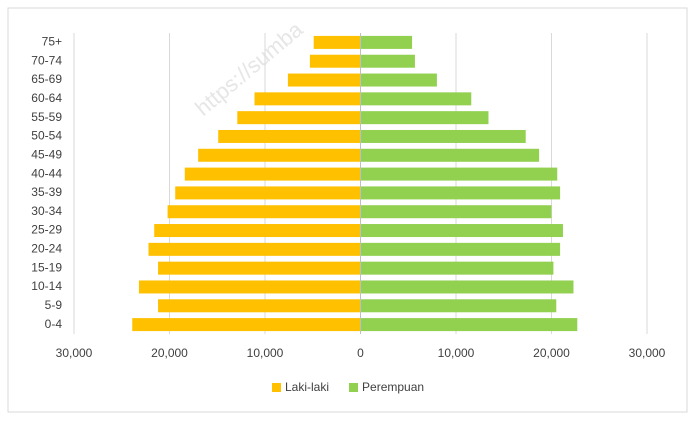 The height and width of the screenshot is (422, 695). I want to click on y-tick-label: 35-39, so click(46, 192).